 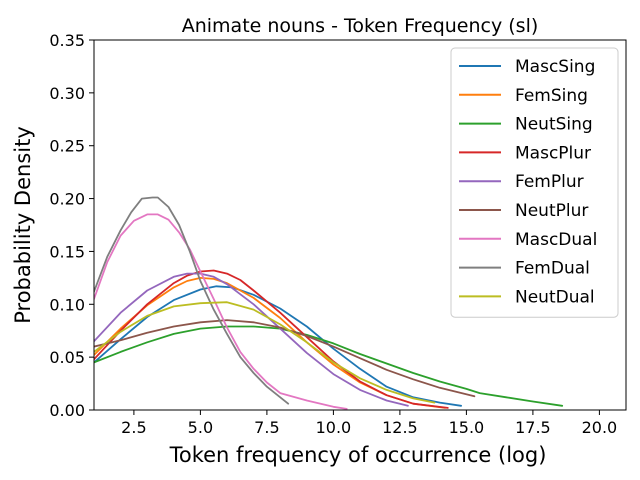 I want to click on chart-title: Animate nouns - Token Frequency (sl), so click(x=360, y=26).